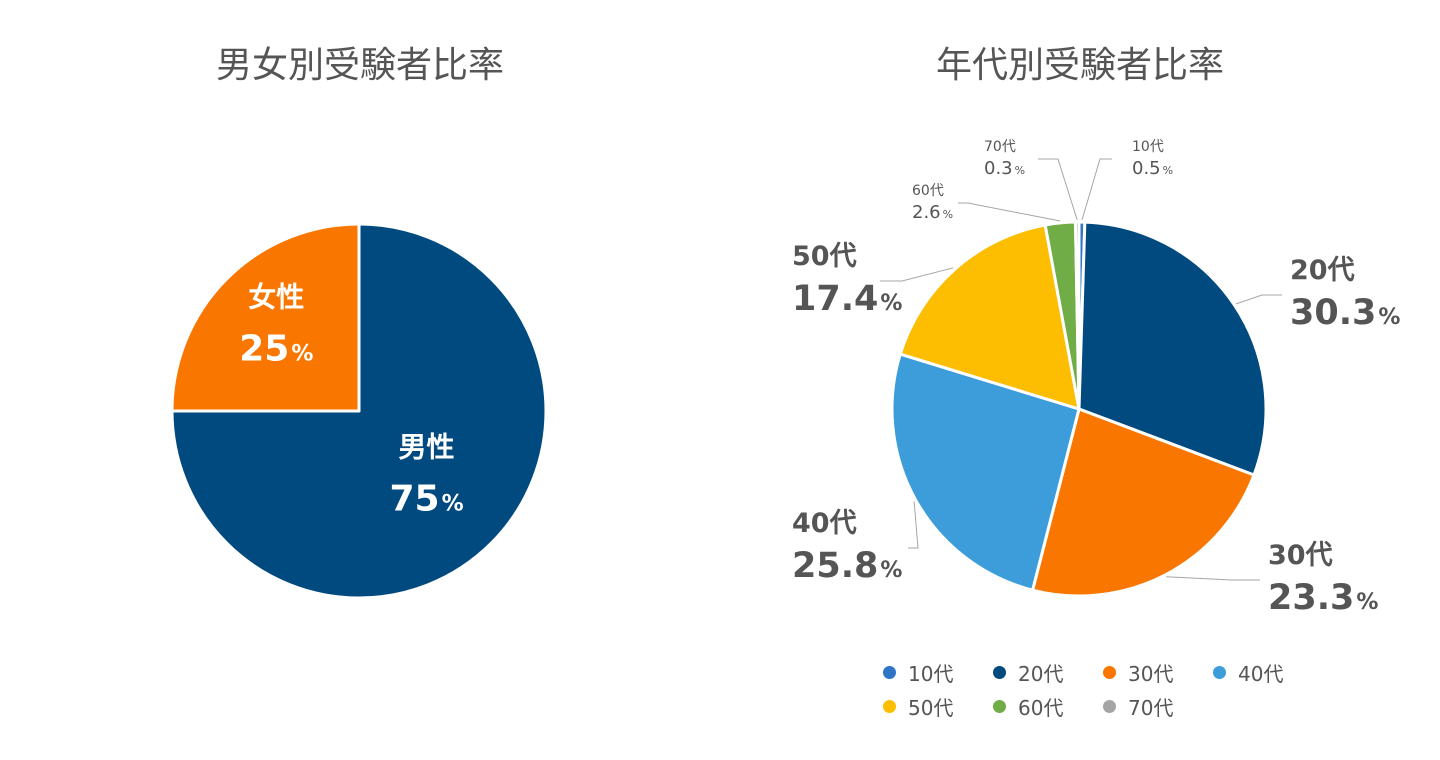 This screenshot has height=760, width=1440. What do you see at coordinates (1323, 598) in the screenshot?
I see `age-value-2: 23.3%` at bounding box center [1323, 598].